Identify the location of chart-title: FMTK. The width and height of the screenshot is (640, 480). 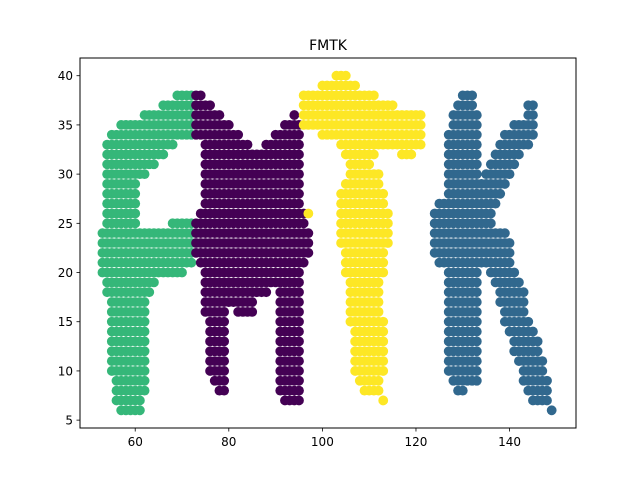
(328, 46).